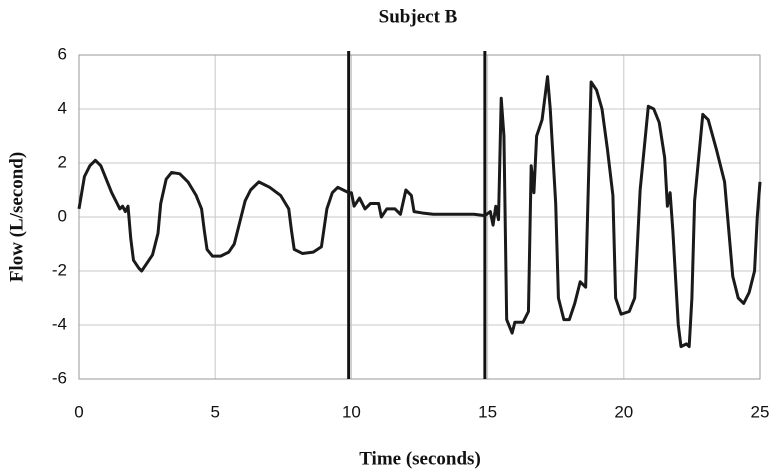 Image resolution: width=777 pixels, height=474 pixels. What do you see at coordinates (16, 217) in the screenshot?
I see `y-axis-label: Flow (L/second)` at bounding box center [16, 217].